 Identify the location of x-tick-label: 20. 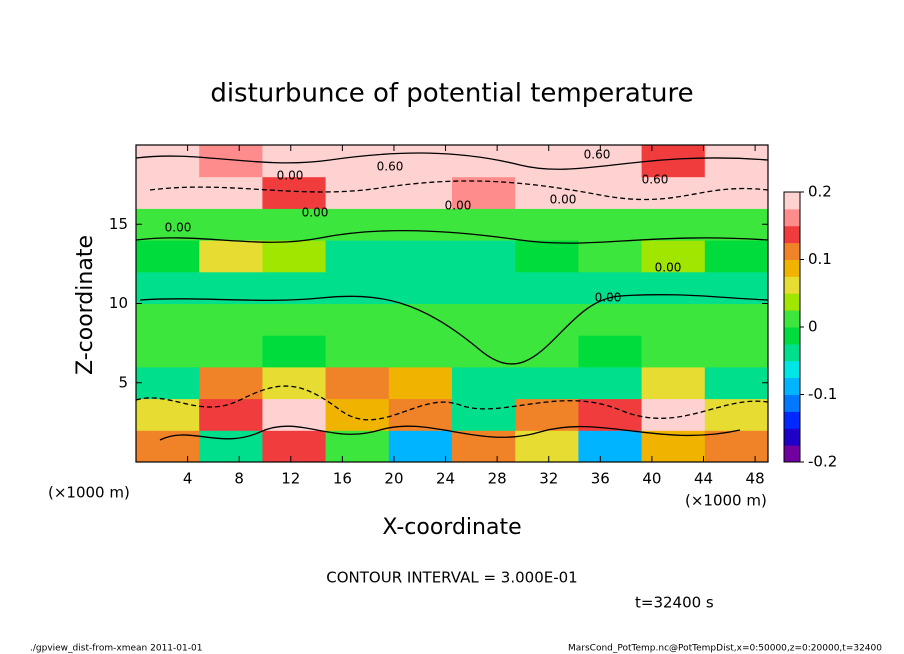
(393, 479).